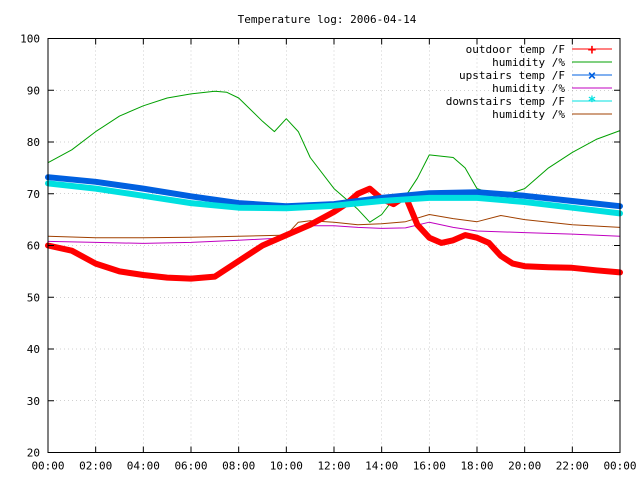 Image resolution: width=640 pixels, height=485 pixels. Describe the element at coordinates (95, 466) in the screenshot. I see `x-tick-label: 02:00` at that location.